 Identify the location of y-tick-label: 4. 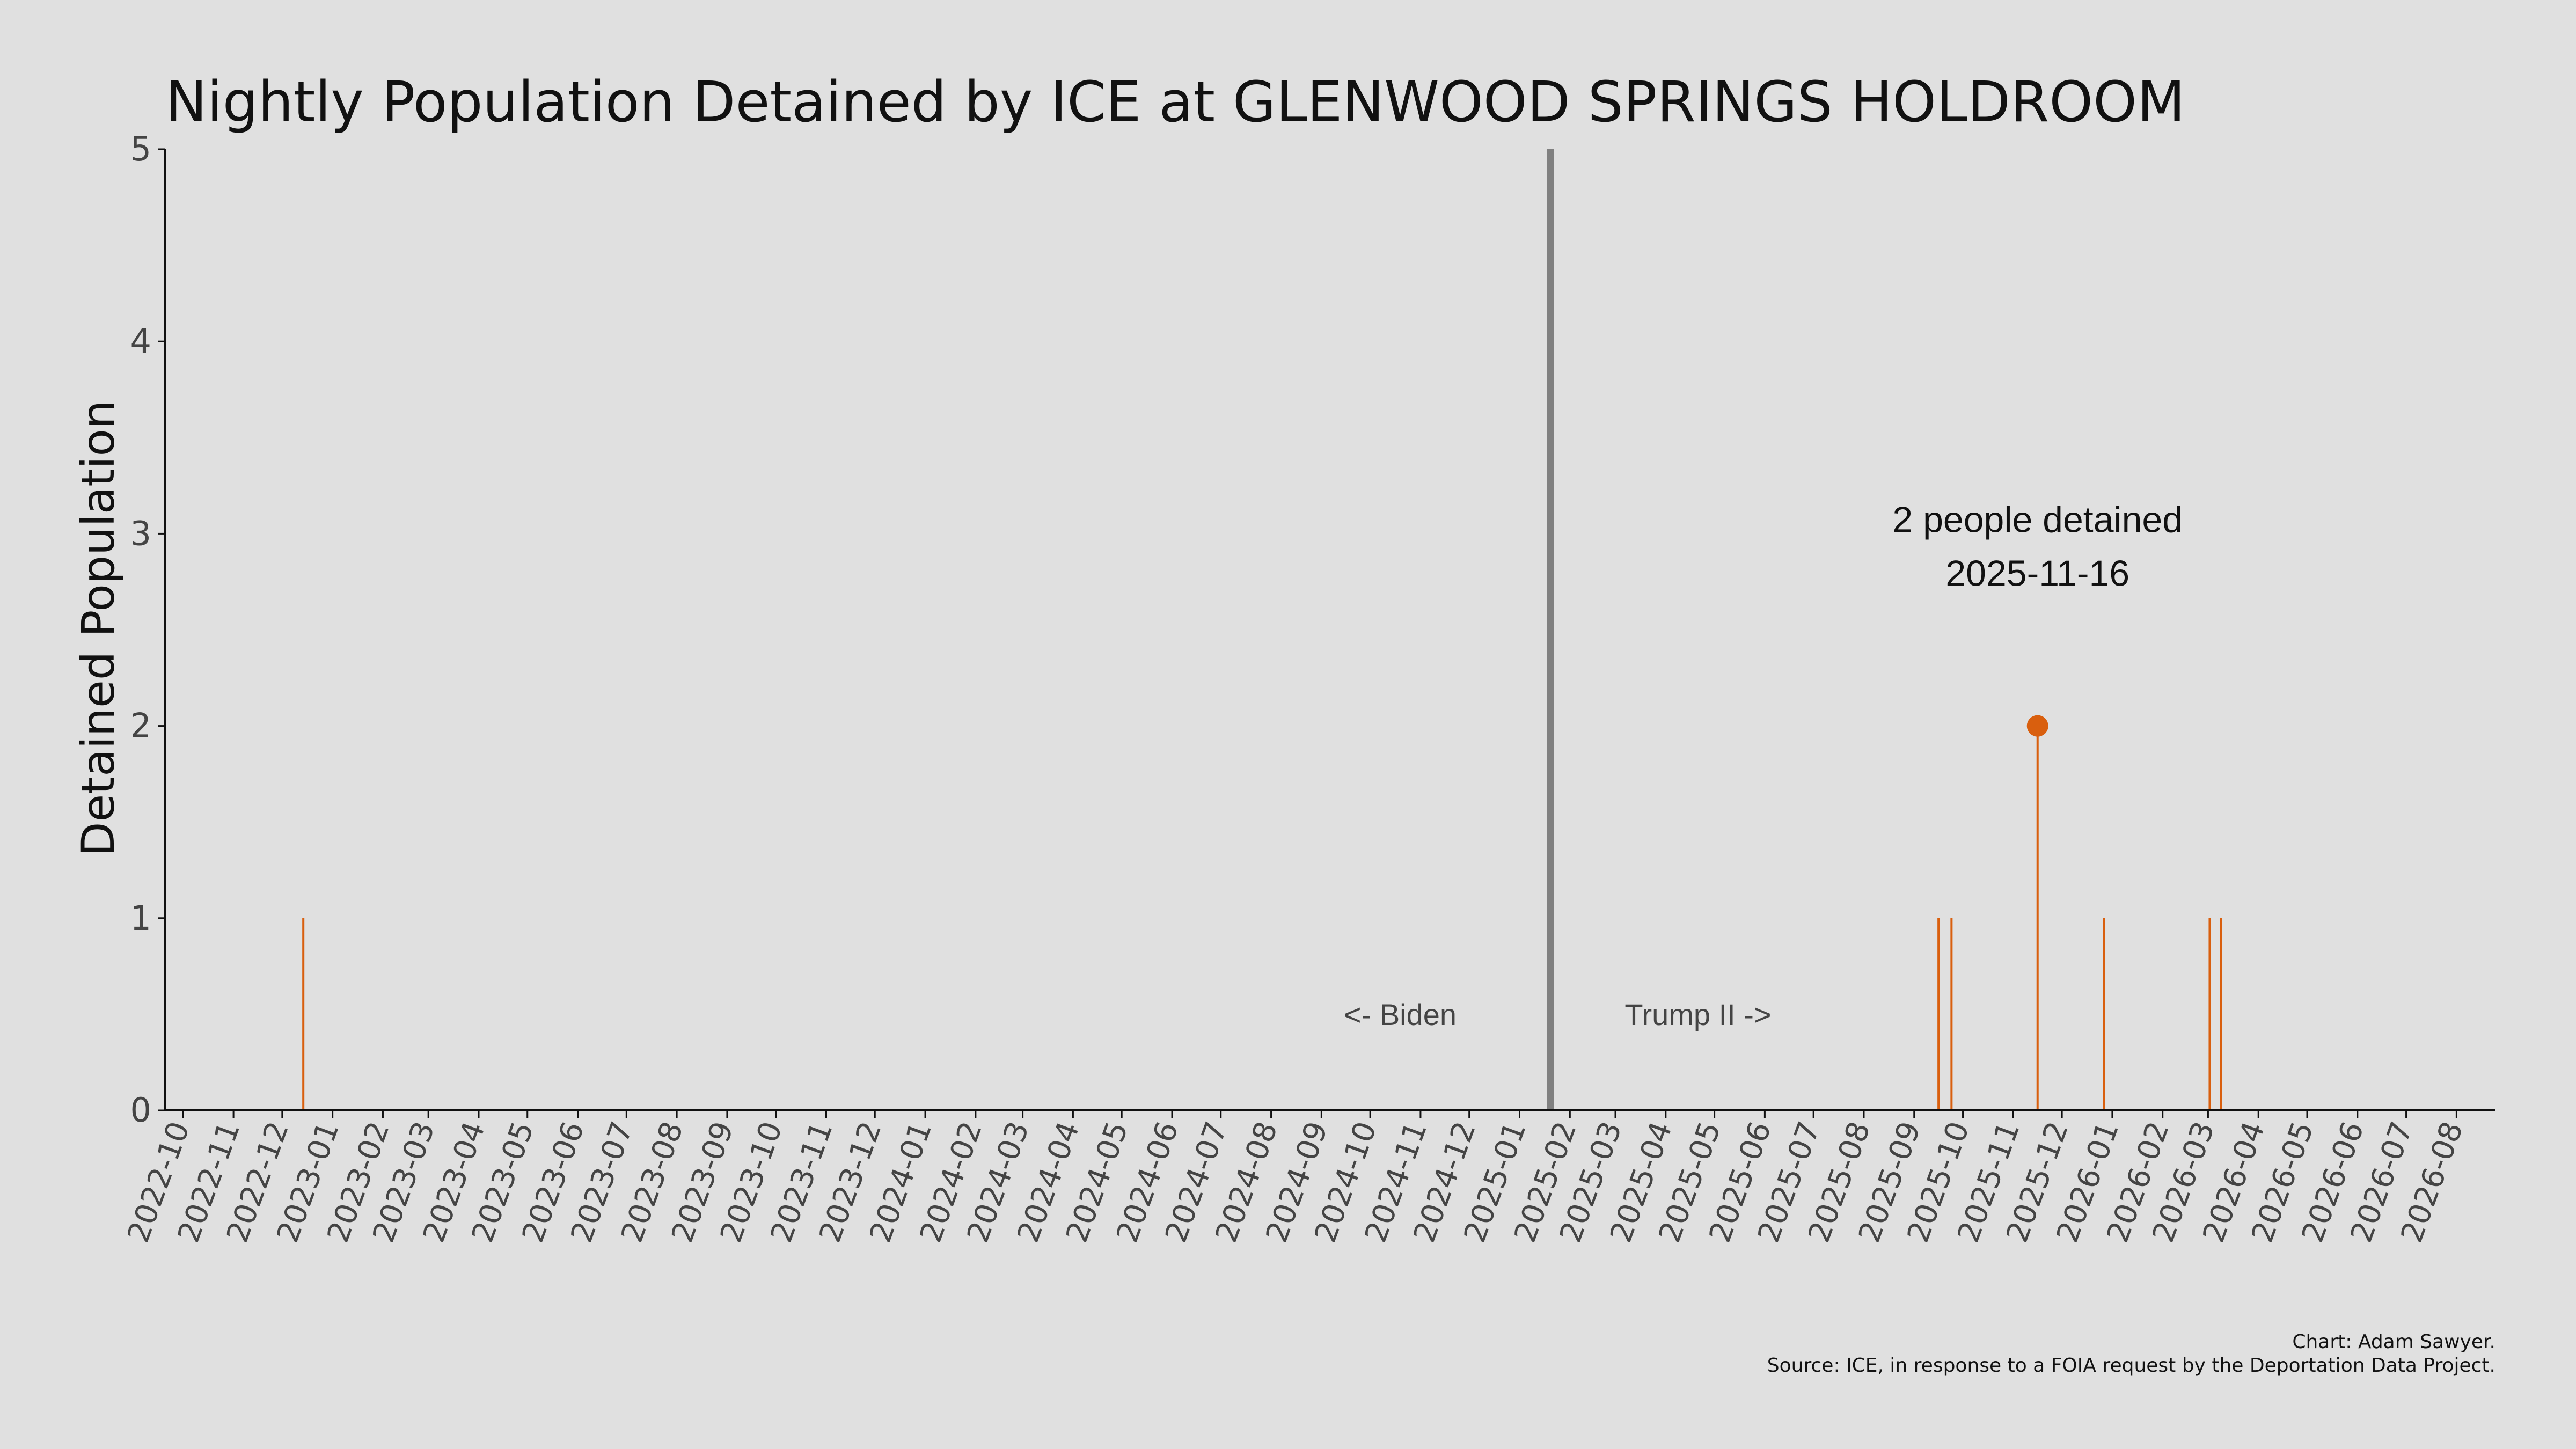
(140, 341).